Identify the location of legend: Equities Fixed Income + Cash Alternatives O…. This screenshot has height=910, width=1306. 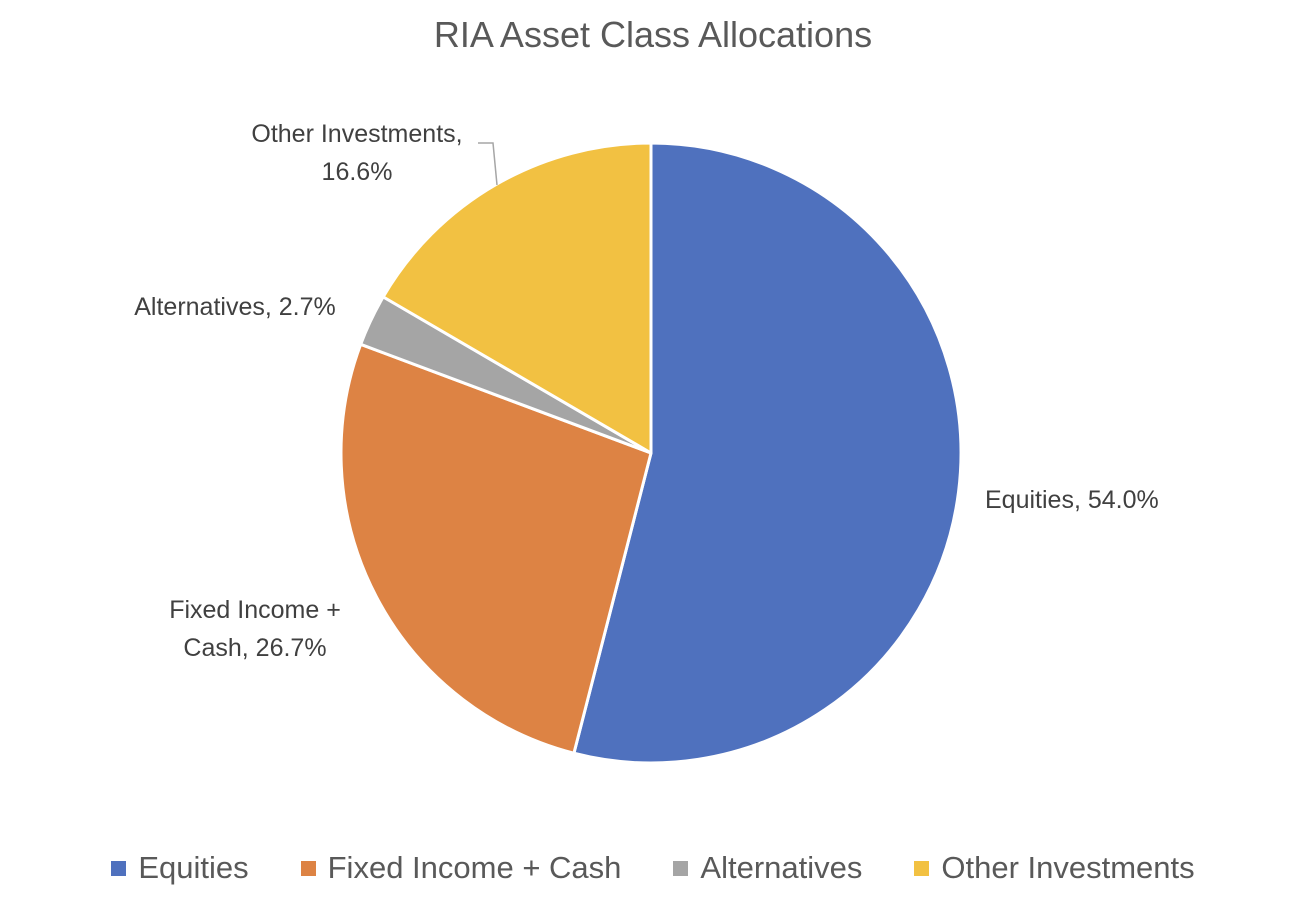
(653, 868).